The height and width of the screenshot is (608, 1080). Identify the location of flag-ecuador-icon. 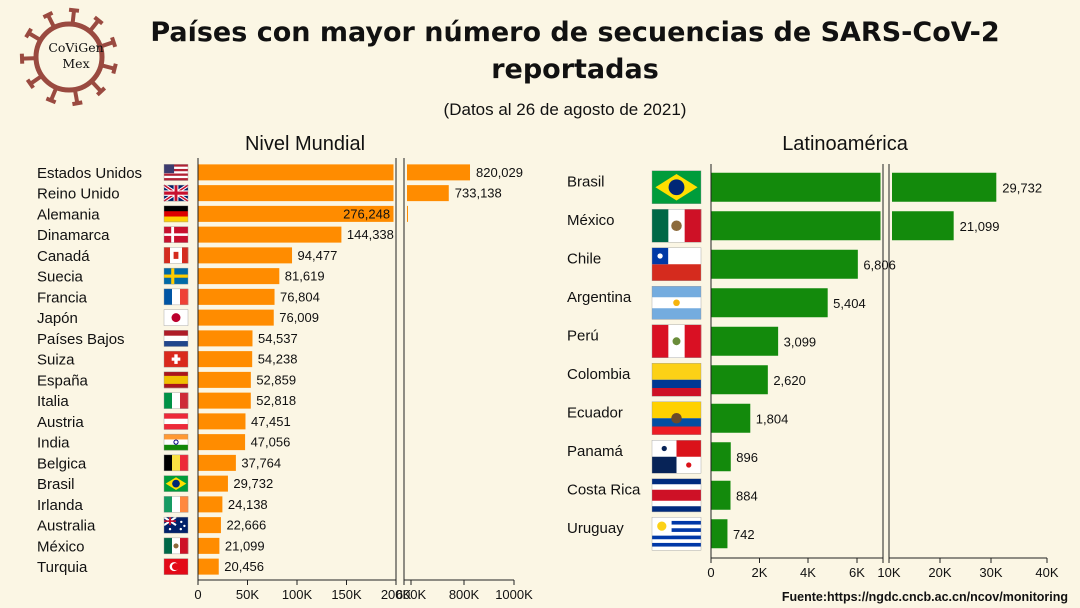
(676, 418).